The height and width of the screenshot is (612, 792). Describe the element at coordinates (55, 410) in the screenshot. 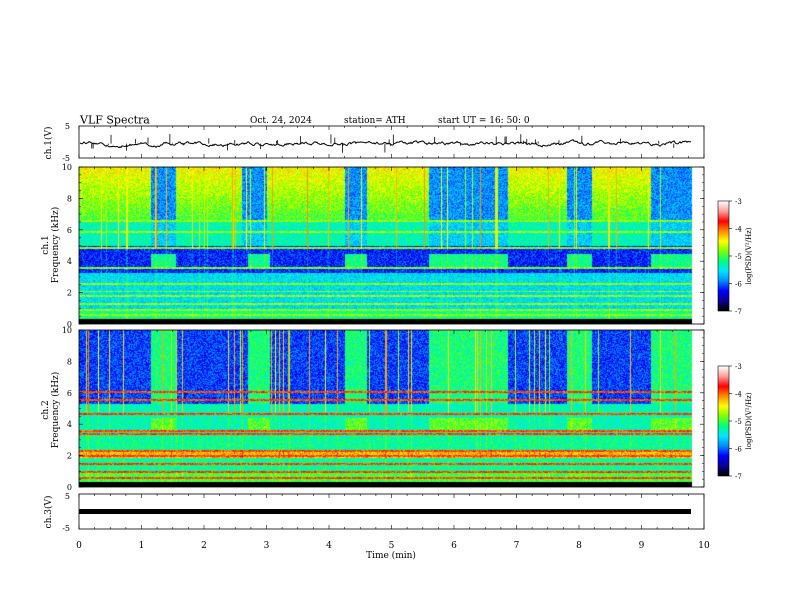

I see `ch2-spectrogram-ylabel: Frequency (kHz)` at that location.